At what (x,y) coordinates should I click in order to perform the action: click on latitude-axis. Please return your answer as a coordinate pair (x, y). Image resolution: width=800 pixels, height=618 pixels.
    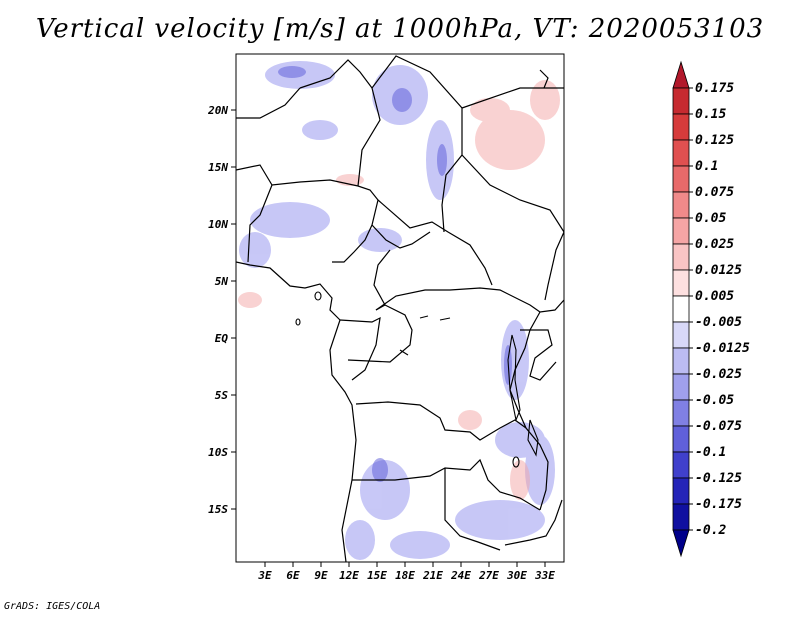
    Looking at the image, I should click on (233, 309).